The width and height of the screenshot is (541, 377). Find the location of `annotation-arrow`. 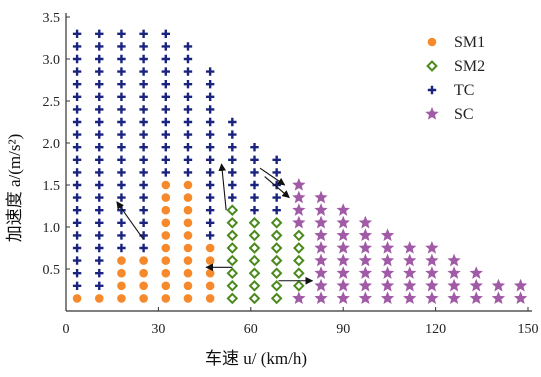

annotation-arrow is located at coordinates (130, 220).